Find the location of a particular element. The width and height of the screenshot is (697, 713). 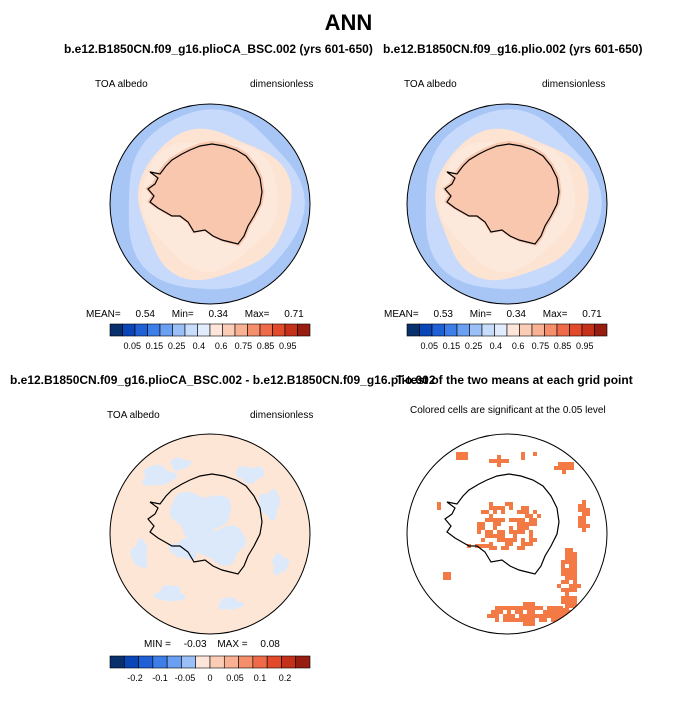

colorbar-tick-label: 0.6 is located at coordinates (221, 346).